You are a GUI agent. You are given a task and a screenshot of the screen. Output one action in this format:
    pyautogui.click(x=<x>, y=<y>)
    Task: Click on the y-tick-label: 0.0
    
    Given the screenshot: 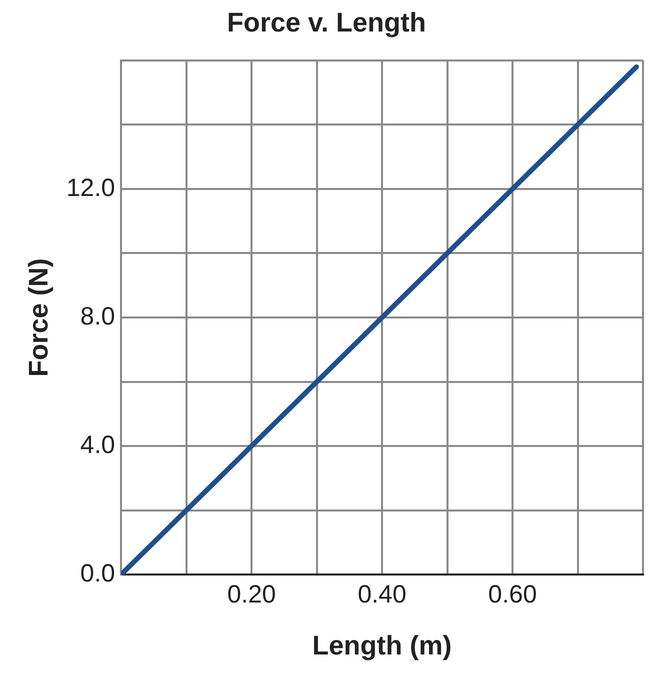 What is the action you would take?
    pyautogui.click(x=98, y=573)
    